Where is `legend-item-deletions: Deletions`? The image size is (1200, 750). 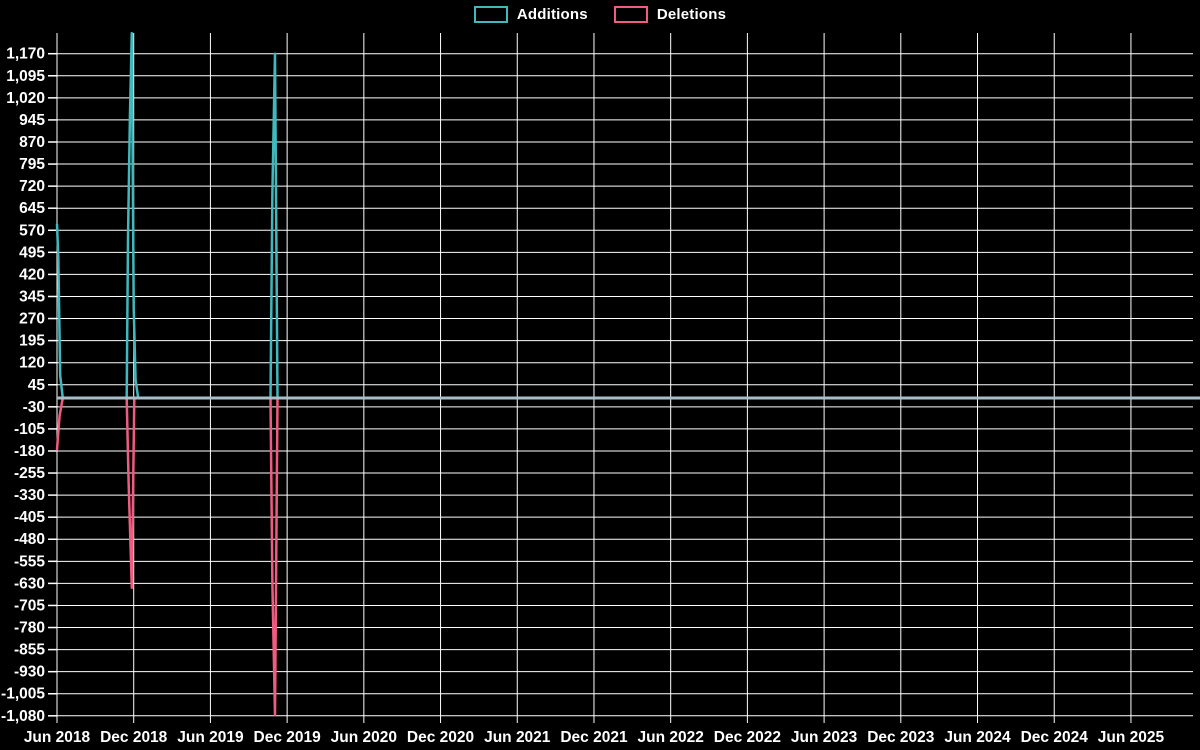
legend-item-deletions: Deletions is located at coordinates (670, 14).